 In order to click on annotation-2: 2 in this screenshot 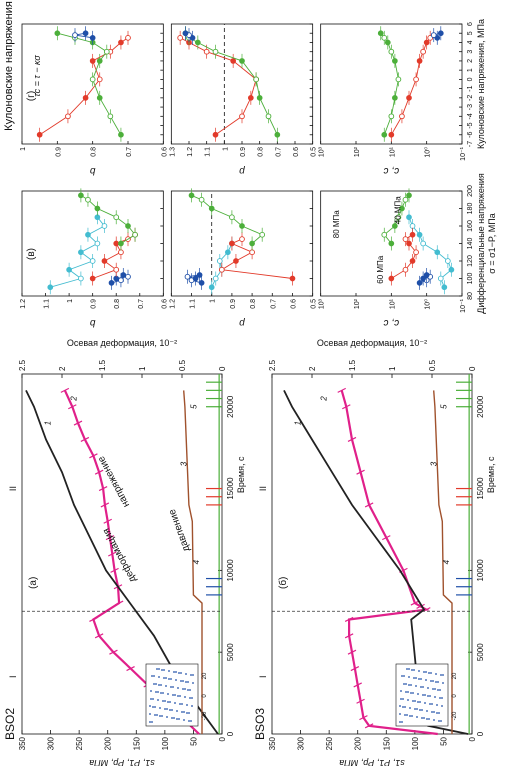, I will do `click(323, 399)`.